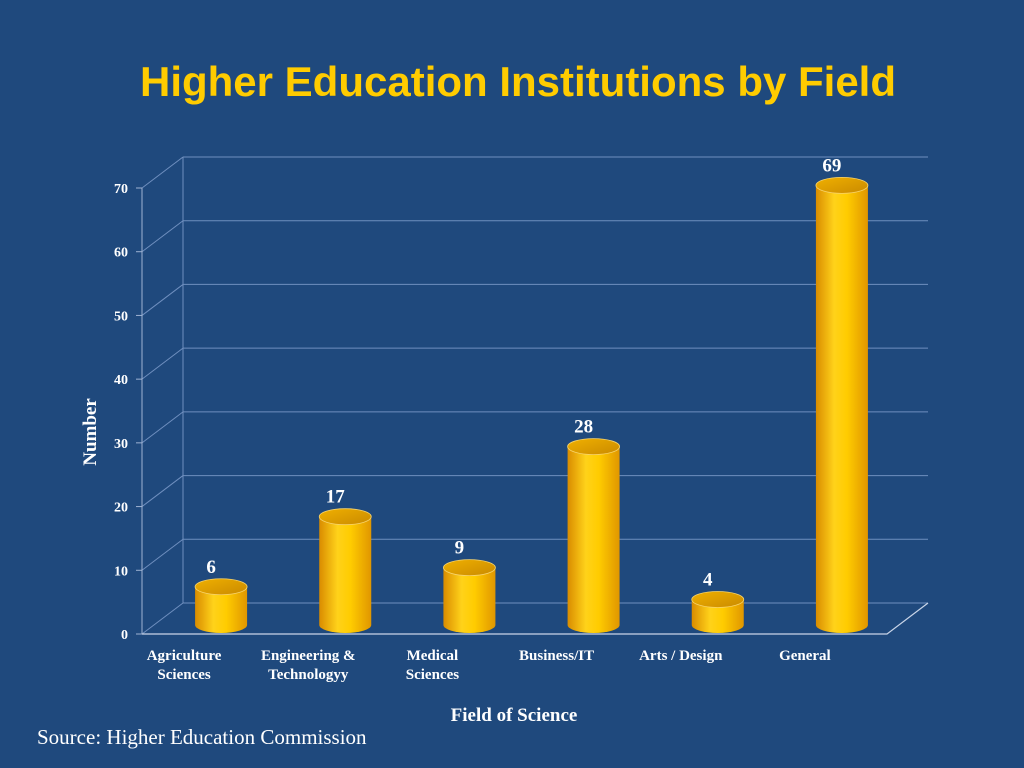  What do you see at coordinates (202, 737) in the screenshot?
I see `source-note: Source: Higher Education Commission` at bounding box center [202, 737].